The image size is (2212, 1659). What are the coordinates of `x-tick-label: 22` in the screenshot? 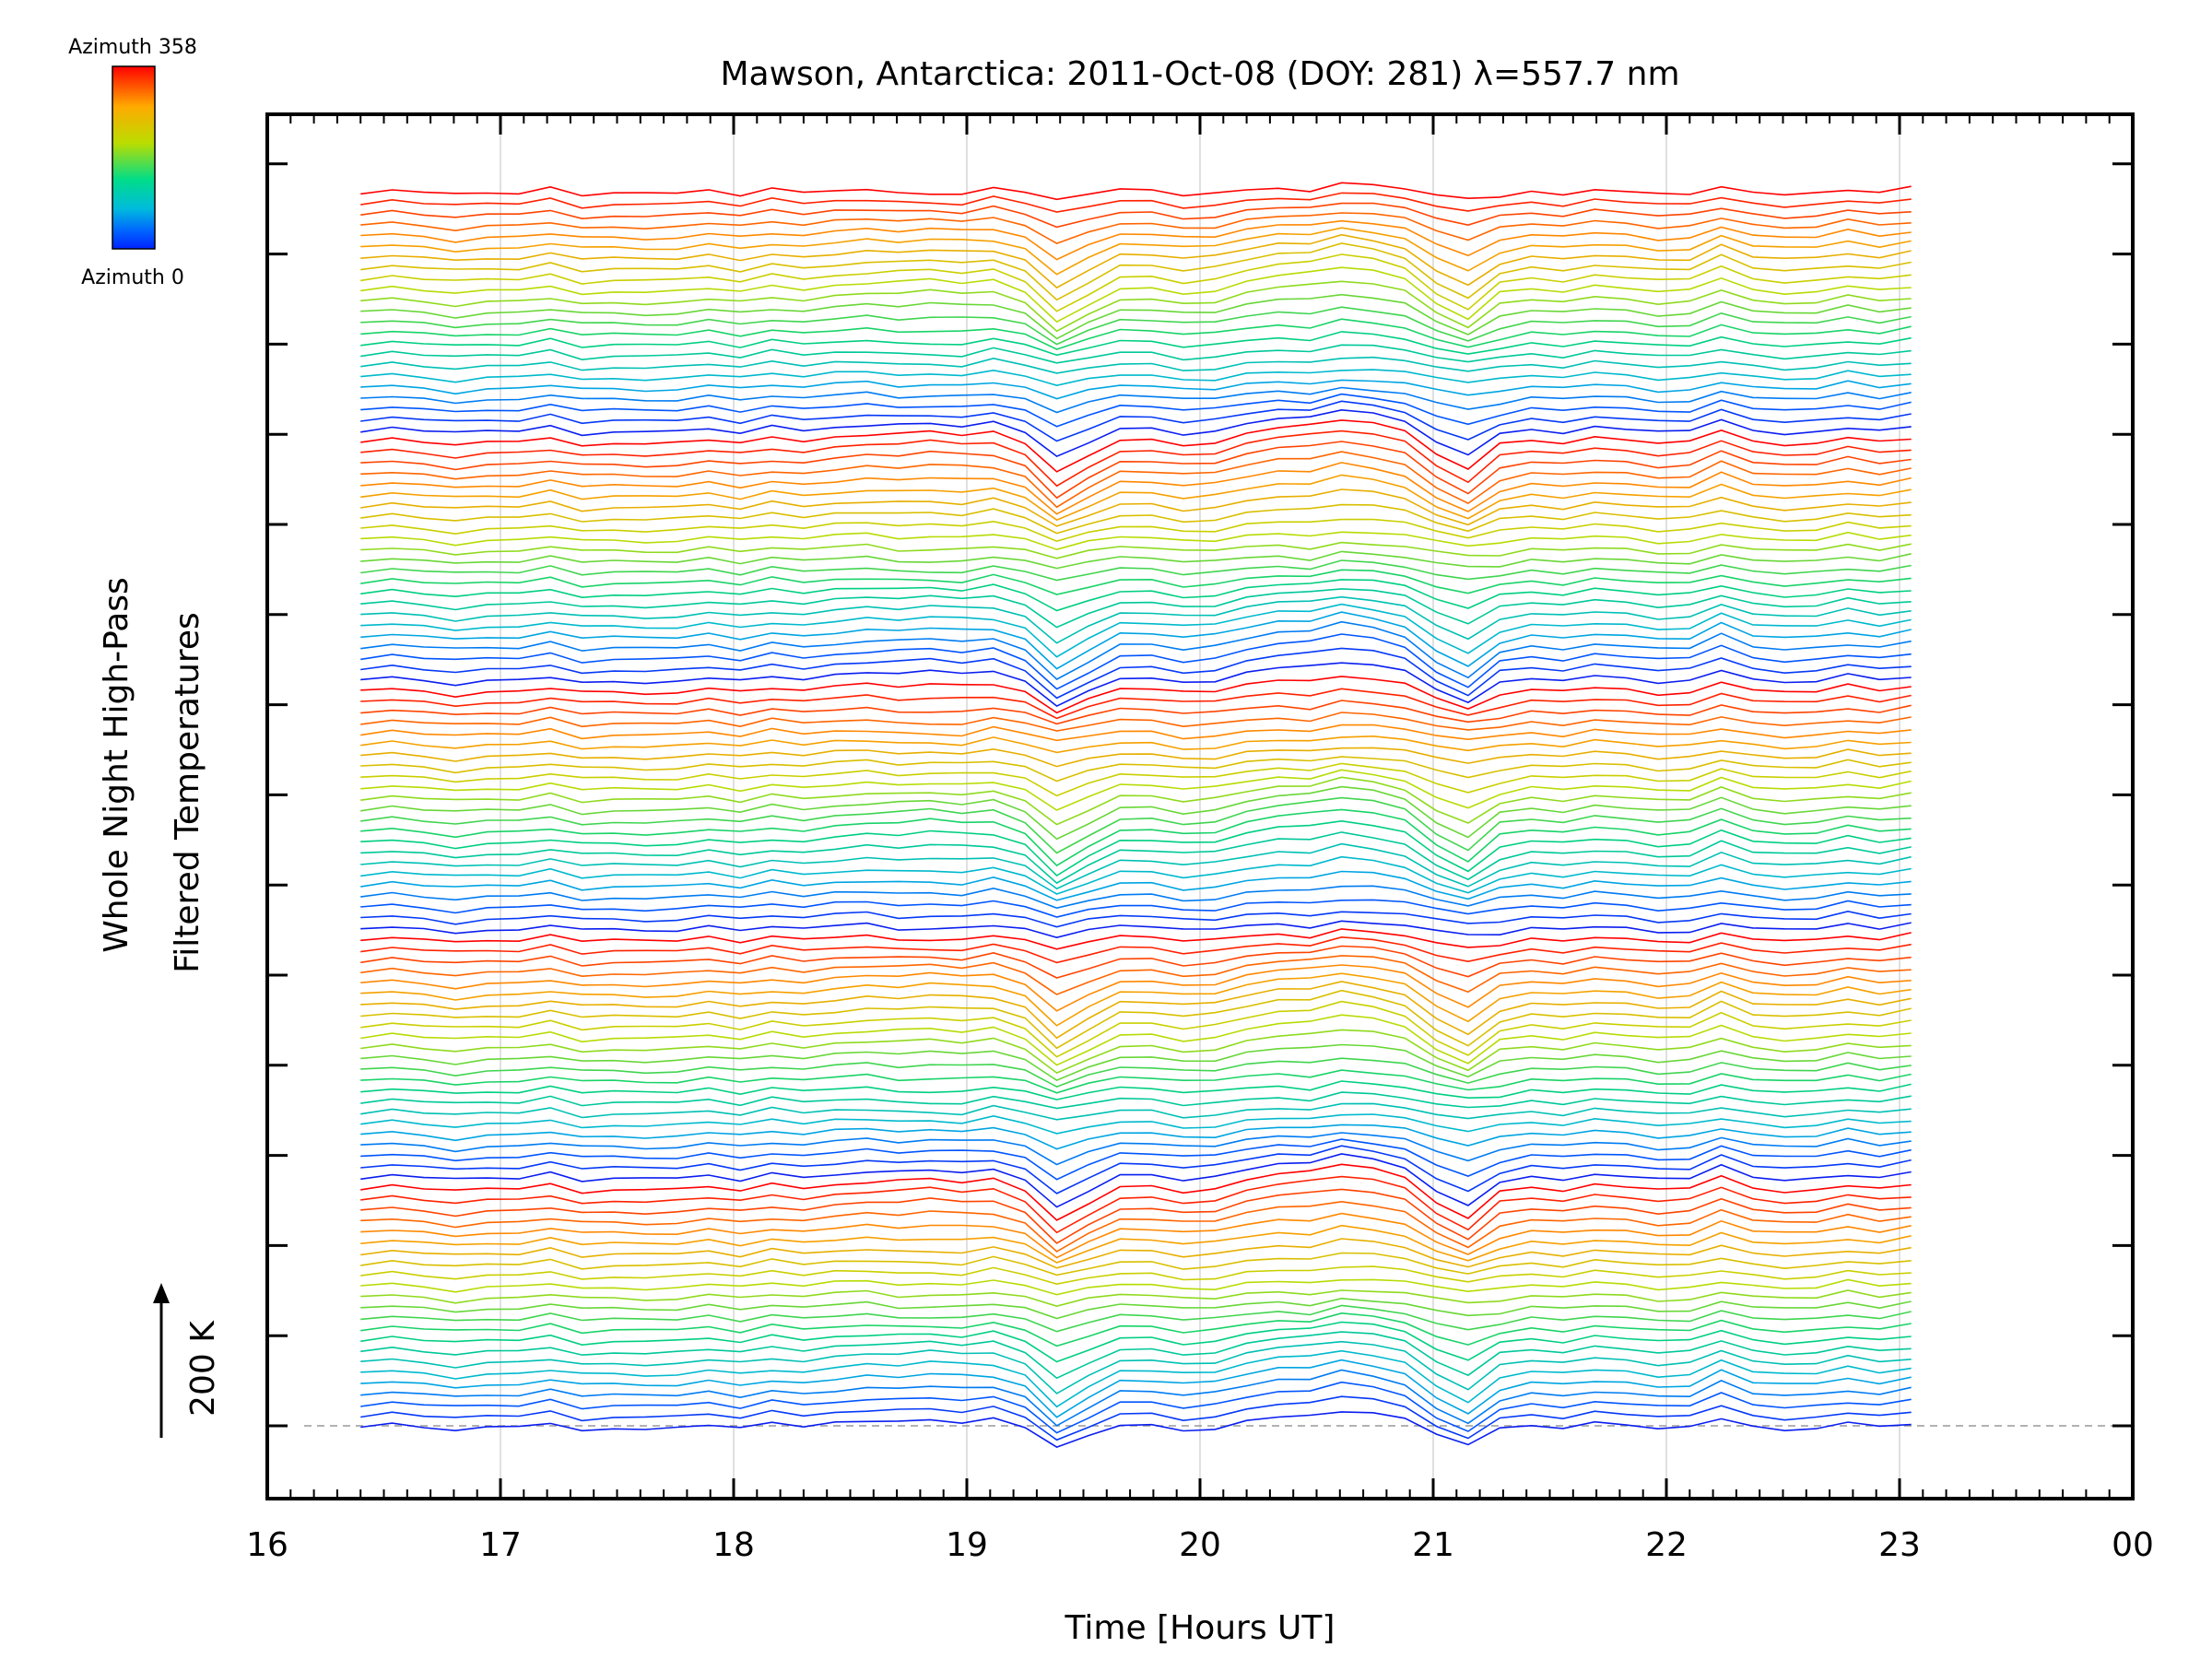 It's located at (1666, 1545).